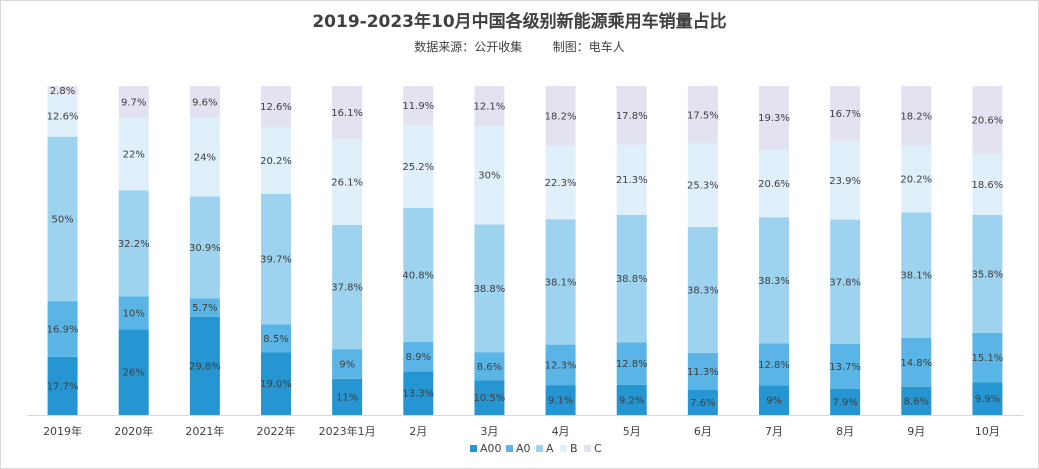 This screenshot has width=1039, height=469. Describe the element at coordinates (204, 102) in the screenshot. I see `data-label-c-2: 9.6%` at that location.